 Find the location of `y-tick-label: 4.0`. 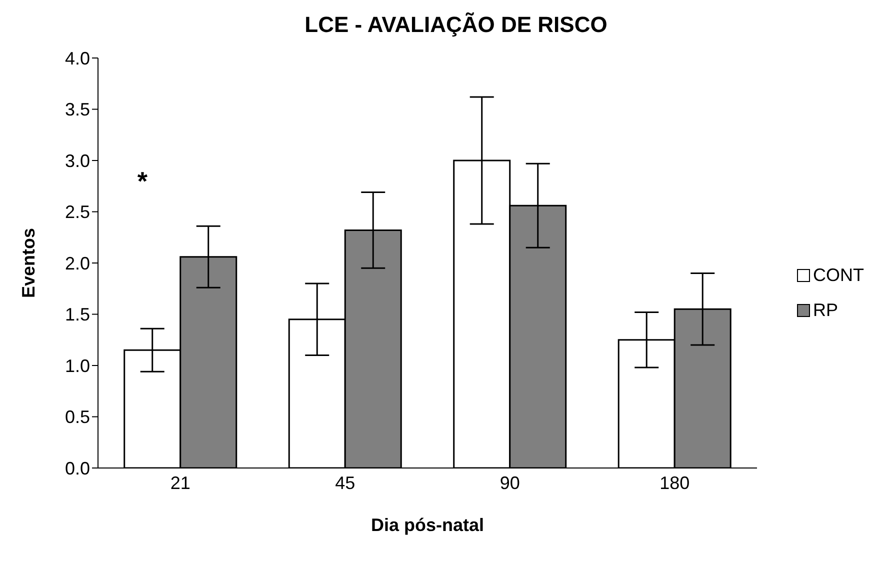

y-tick-label: 4.0 is located at coordinates (77, 58).